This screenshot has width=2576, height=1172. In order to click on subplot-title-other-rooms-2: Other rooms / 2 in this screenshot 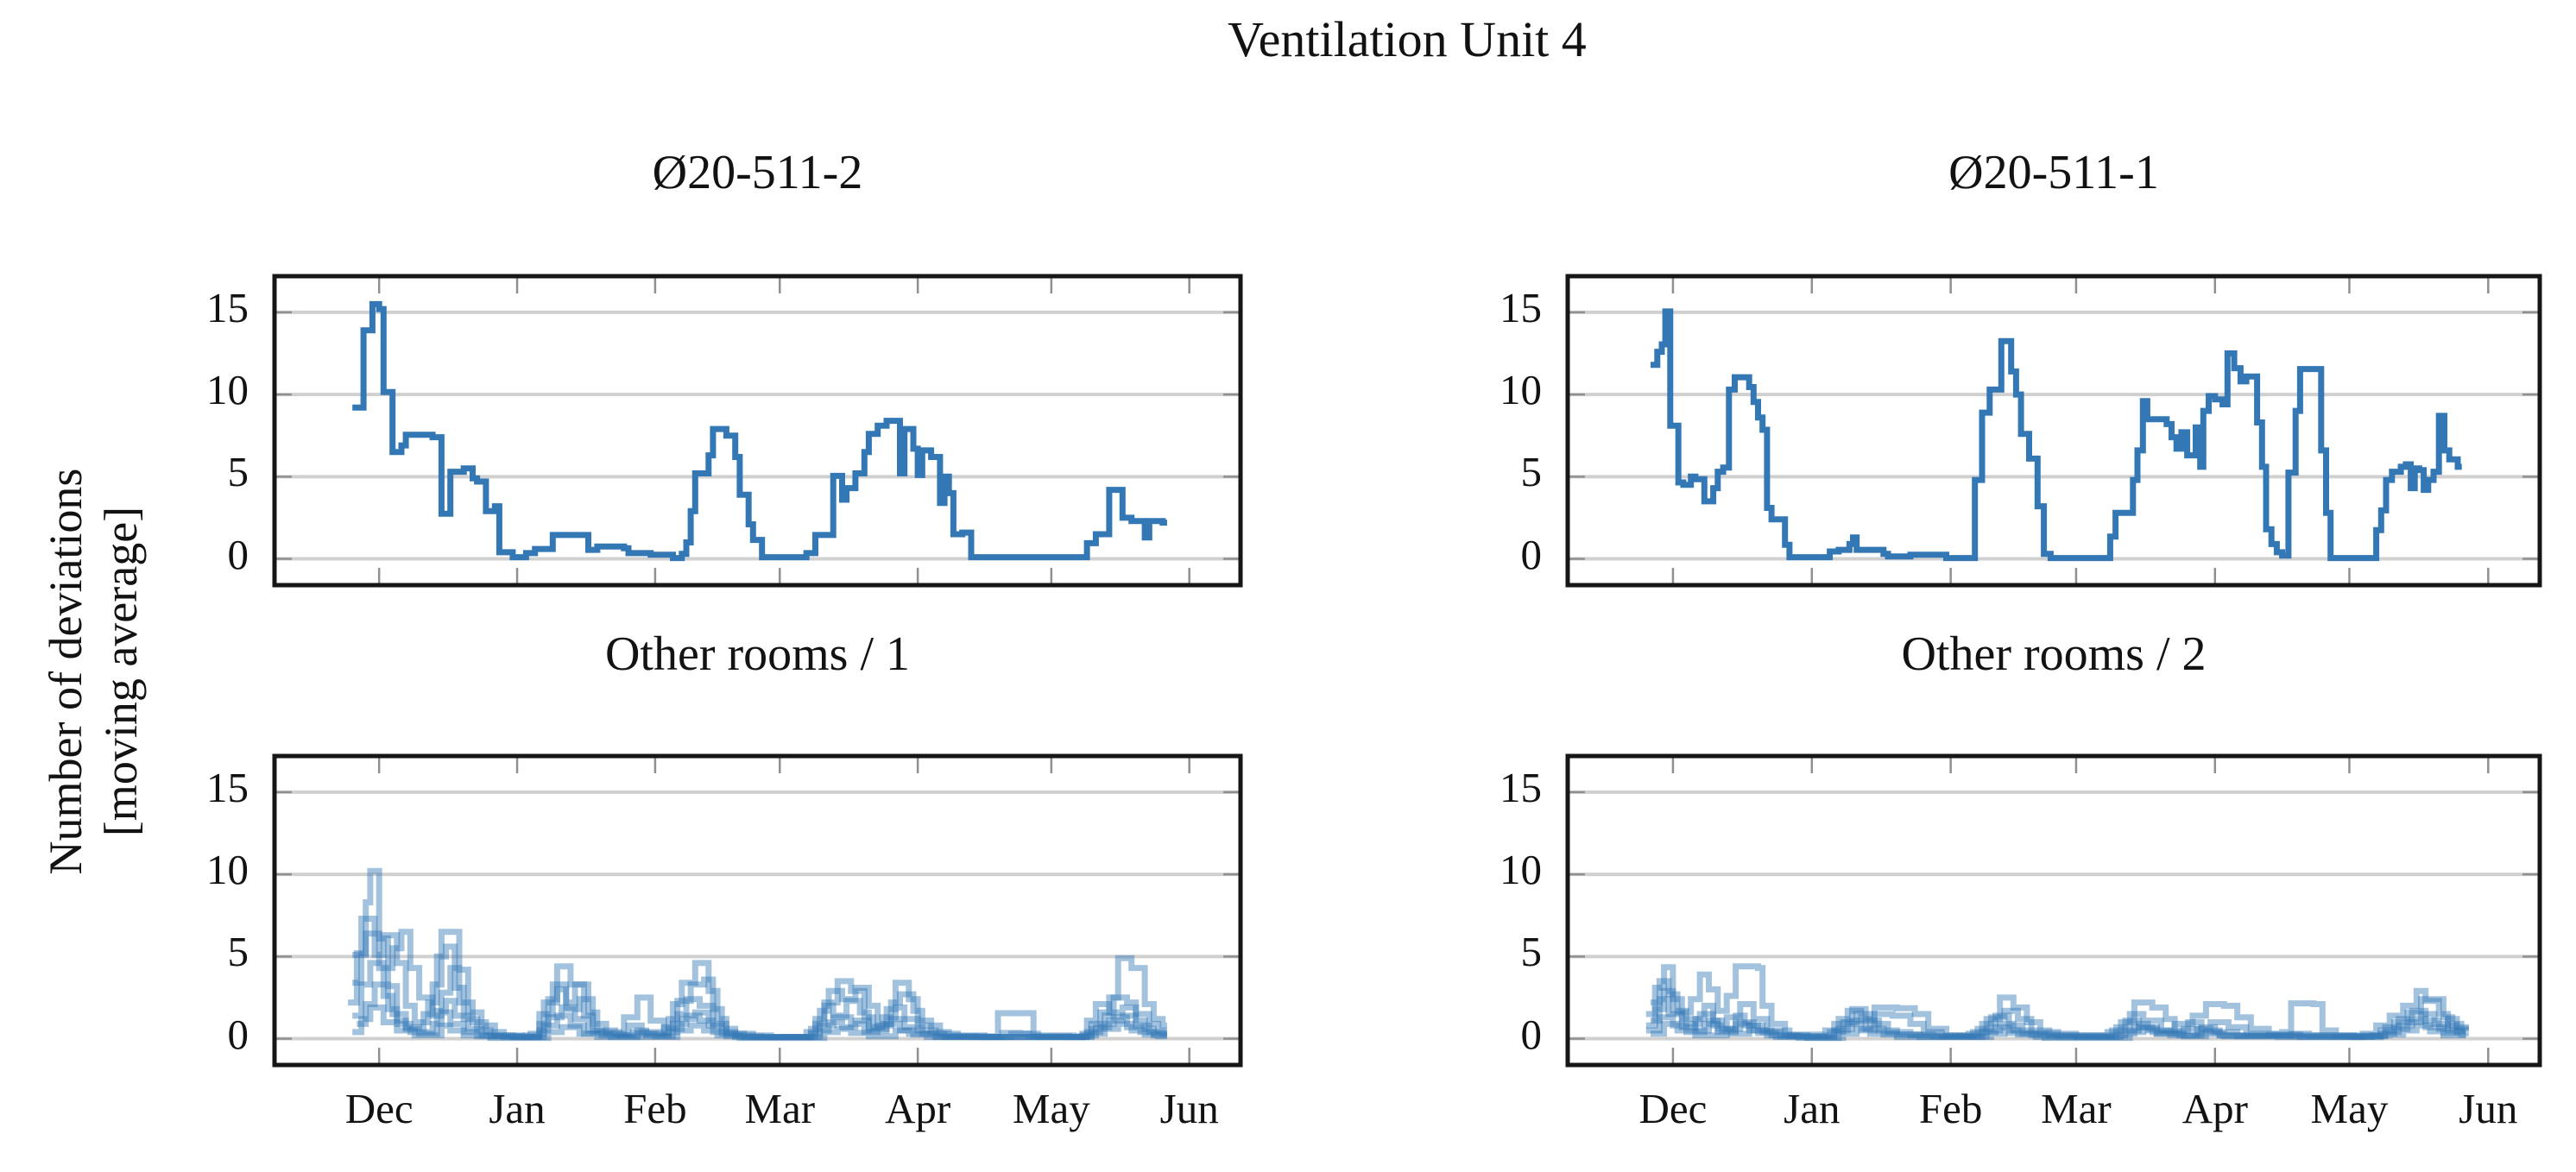, I will do `click(2054, 654)`.